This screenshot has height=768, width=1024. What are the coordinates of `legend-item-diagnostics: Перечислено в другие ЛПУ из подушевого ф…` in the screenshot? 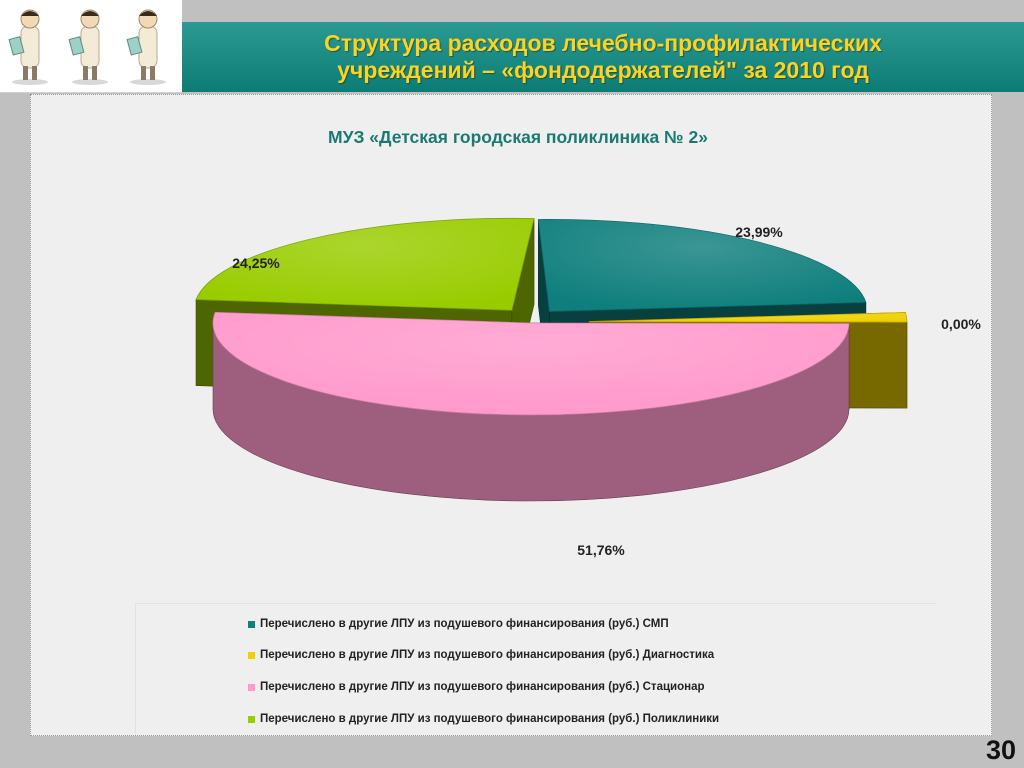 It's located at (481, 655).